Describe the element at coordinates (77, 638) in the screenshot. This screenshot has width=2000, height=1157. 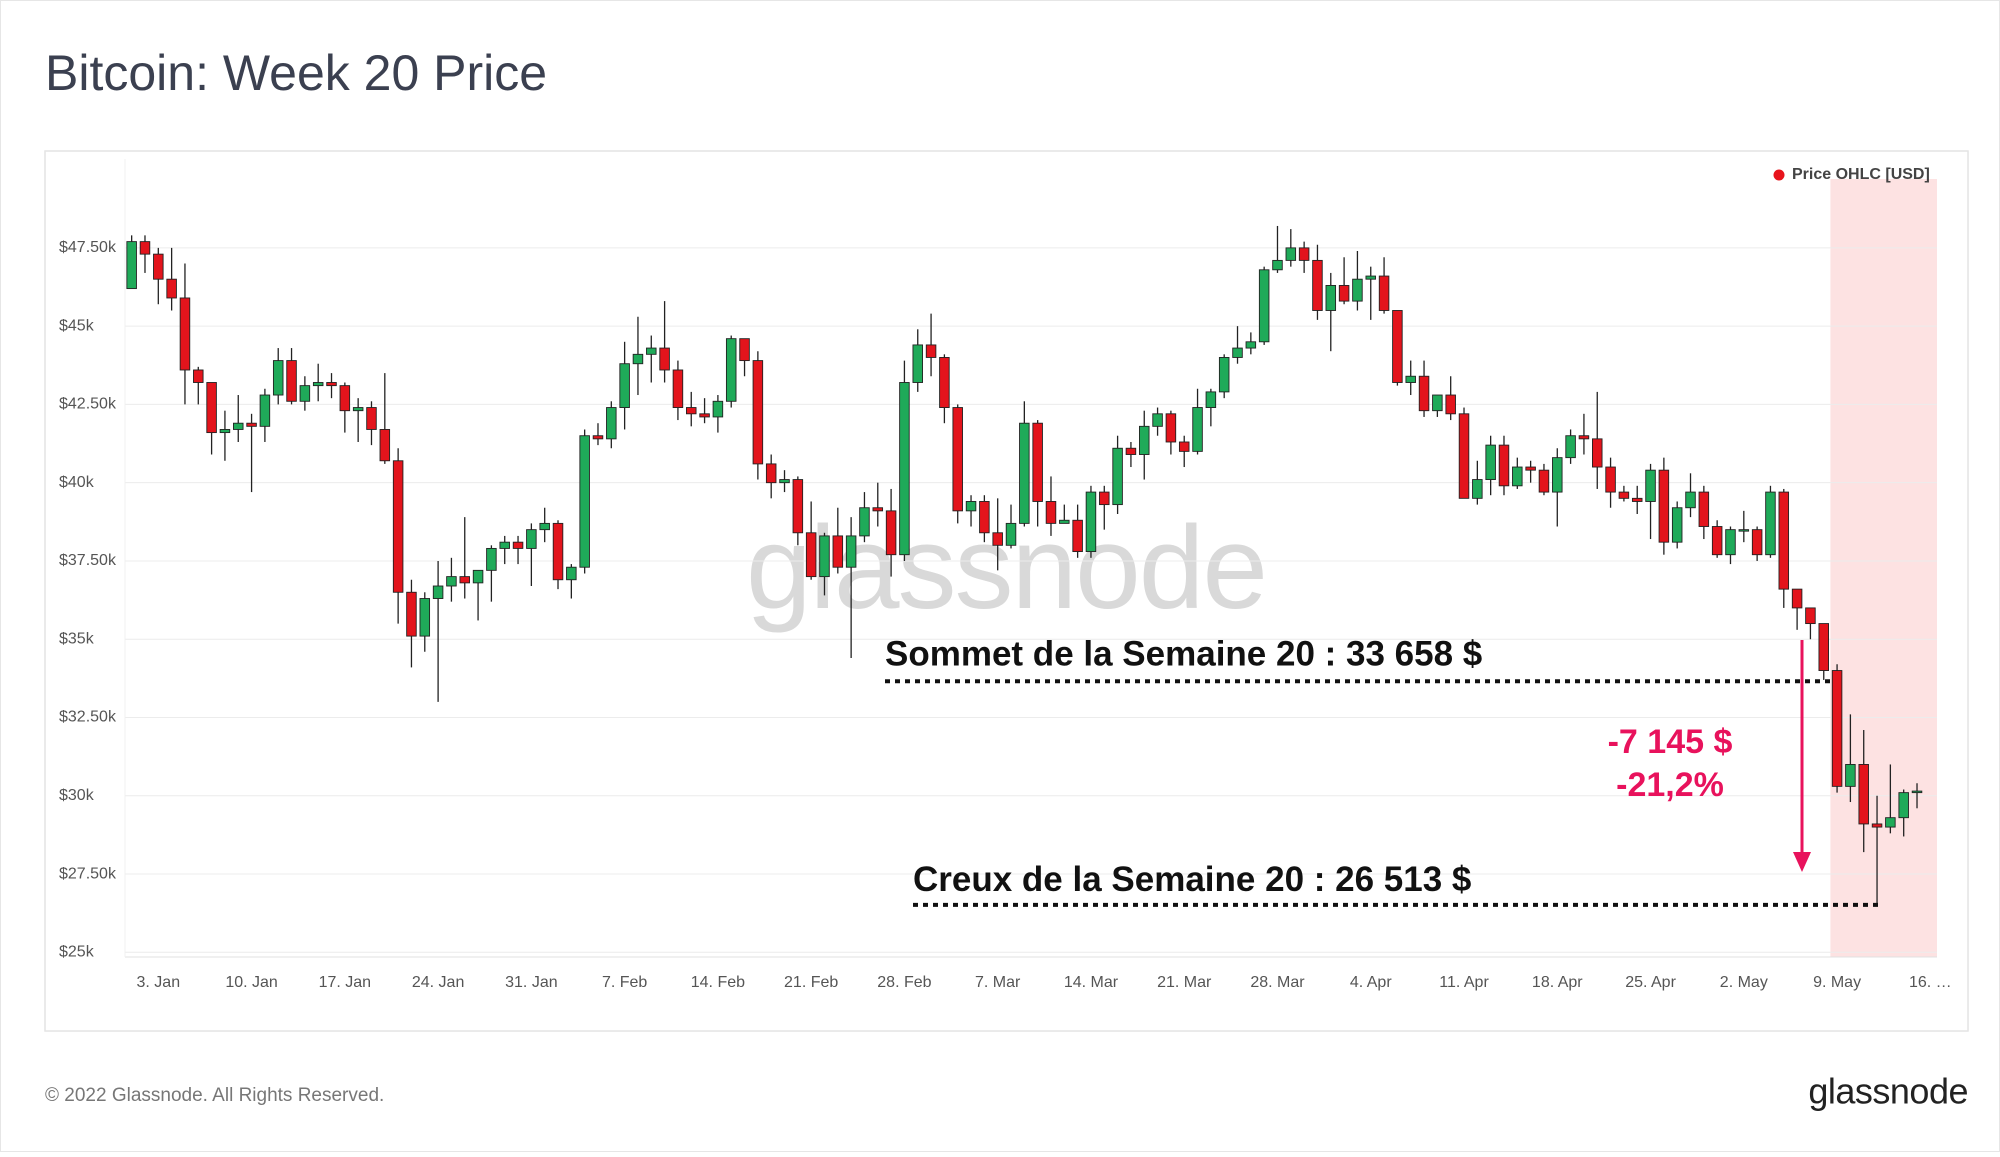
I see `y-tick-label: $35k` at that location.